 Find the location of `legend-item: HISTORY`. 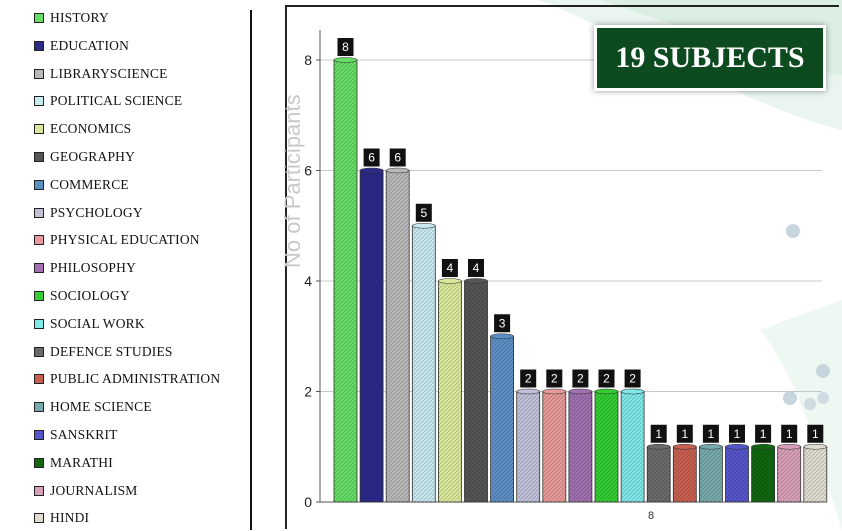

legend-item: HISTORY is located at coordinates (71, 18).